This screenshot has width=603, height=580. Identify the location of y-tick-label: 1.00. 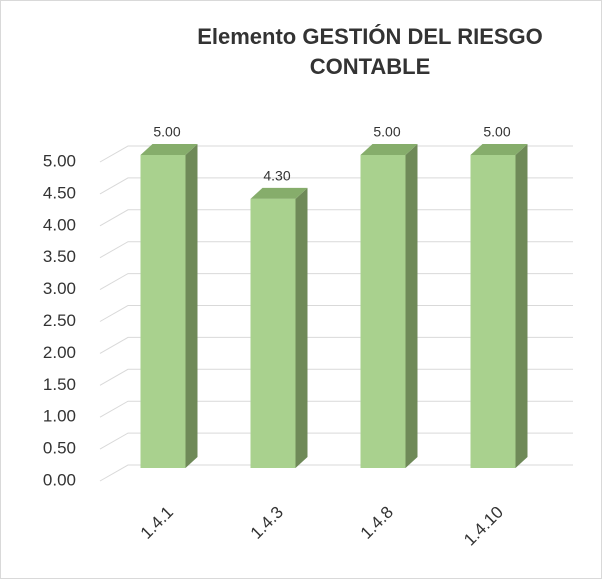
(59, 416).